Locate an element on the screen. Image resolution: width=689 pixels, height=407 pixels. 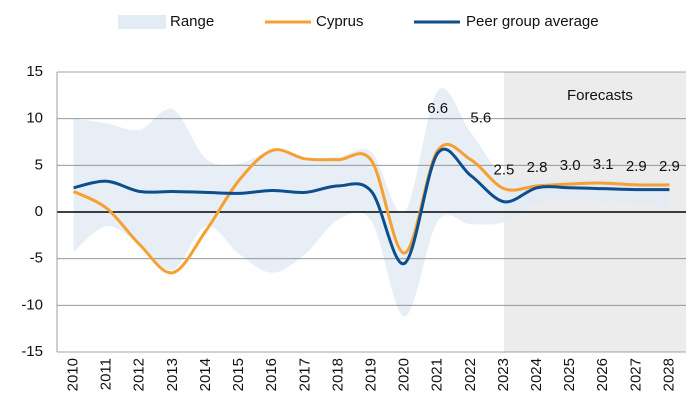
y-tick-label: 0 is located at coordinates (39, 211).